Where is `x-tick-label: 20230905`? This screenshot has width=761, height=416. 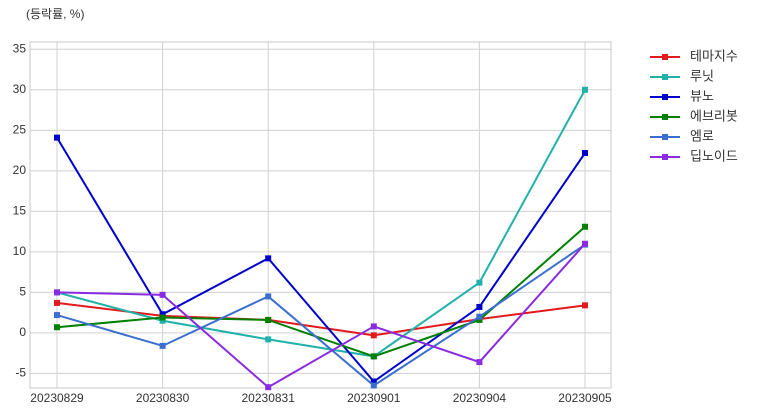 x-tick-label: 20230905 is located at coordinates (585, 398).